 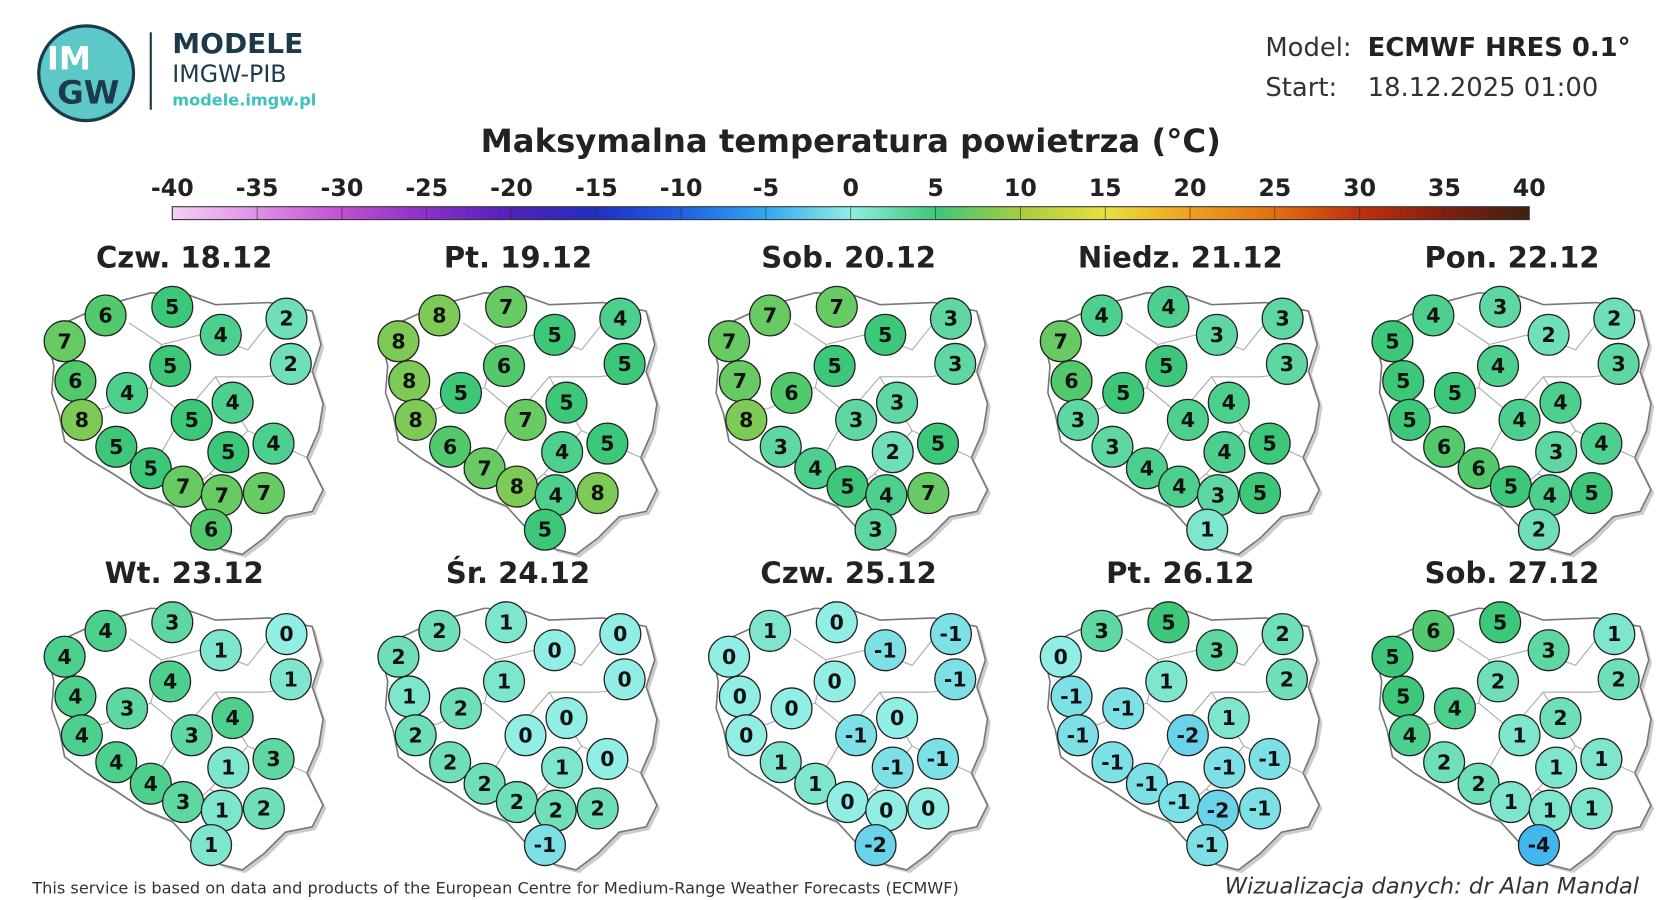 I want to click on colorbar-tick-label: 25, so click(x=1274, y=188).